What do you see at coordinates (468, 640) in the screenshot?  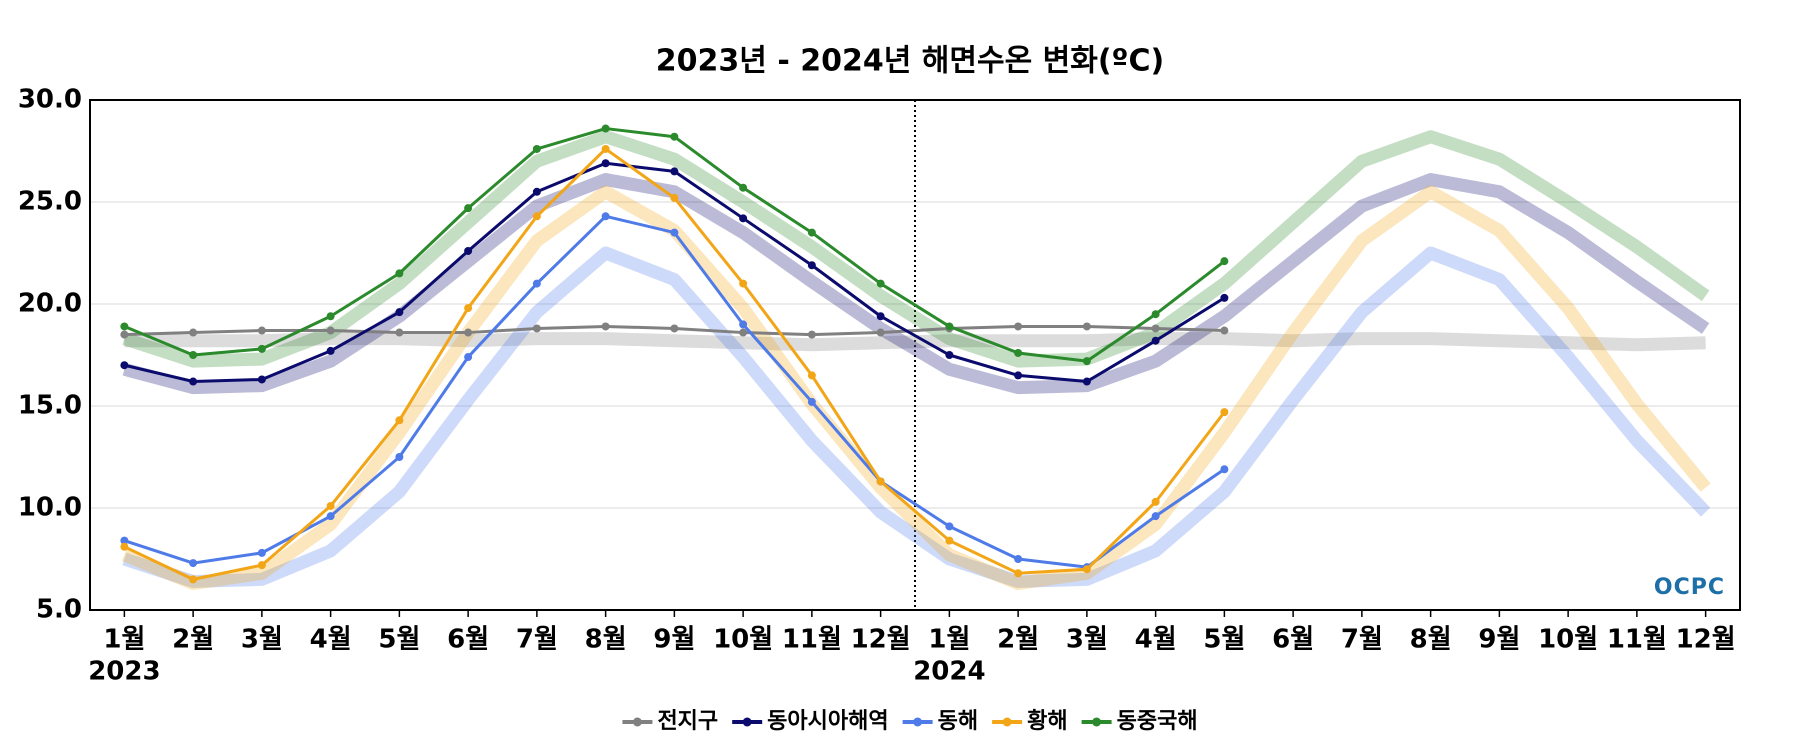 I see `x-tick-label: 6월` at bounding box center [468, 640].